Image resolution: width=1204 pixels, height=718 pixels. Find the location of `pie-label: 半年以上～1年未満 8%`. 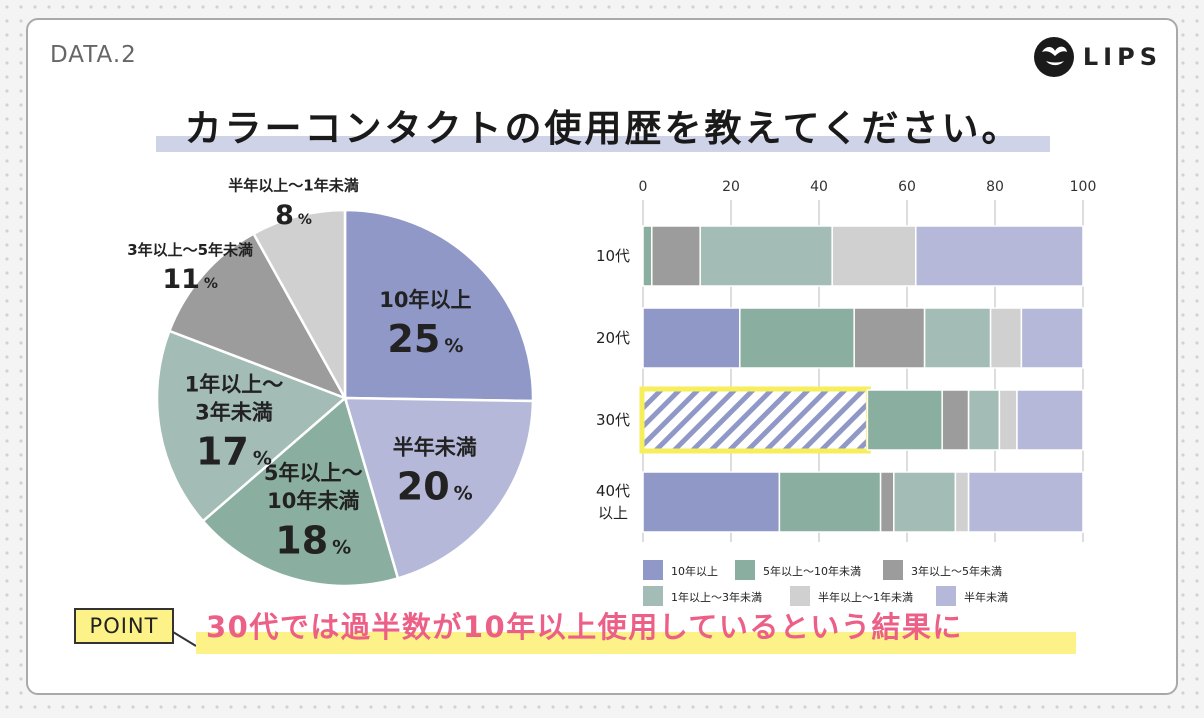

pie-label: 半年以上～1年未満 8% is located at coordinates (293, 204).